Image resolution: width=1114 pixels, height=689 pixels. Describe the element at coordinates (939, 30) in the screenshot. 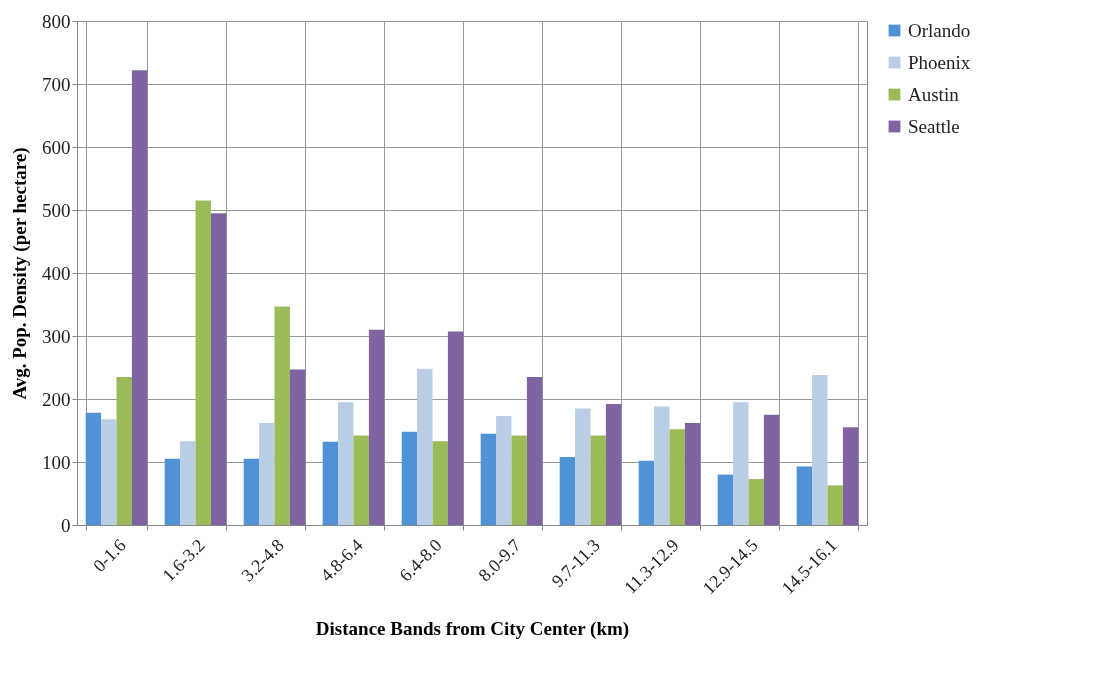

I see `legend-label: Orlando` at that location.